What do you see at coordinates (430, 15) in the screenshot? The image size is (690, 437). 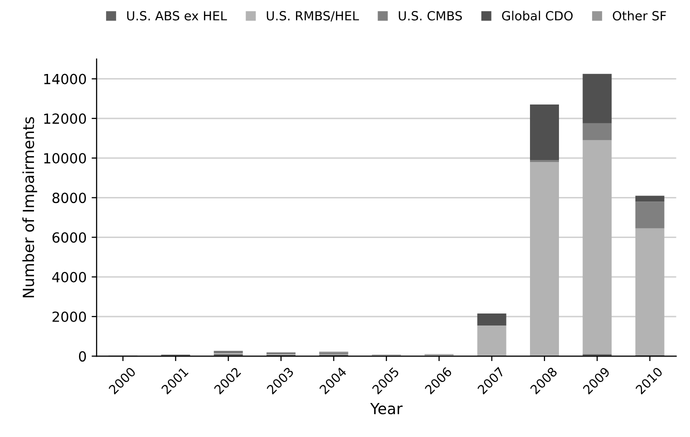 I see `legend-label: U.S. CMBS` at bounding box center [430, 15].